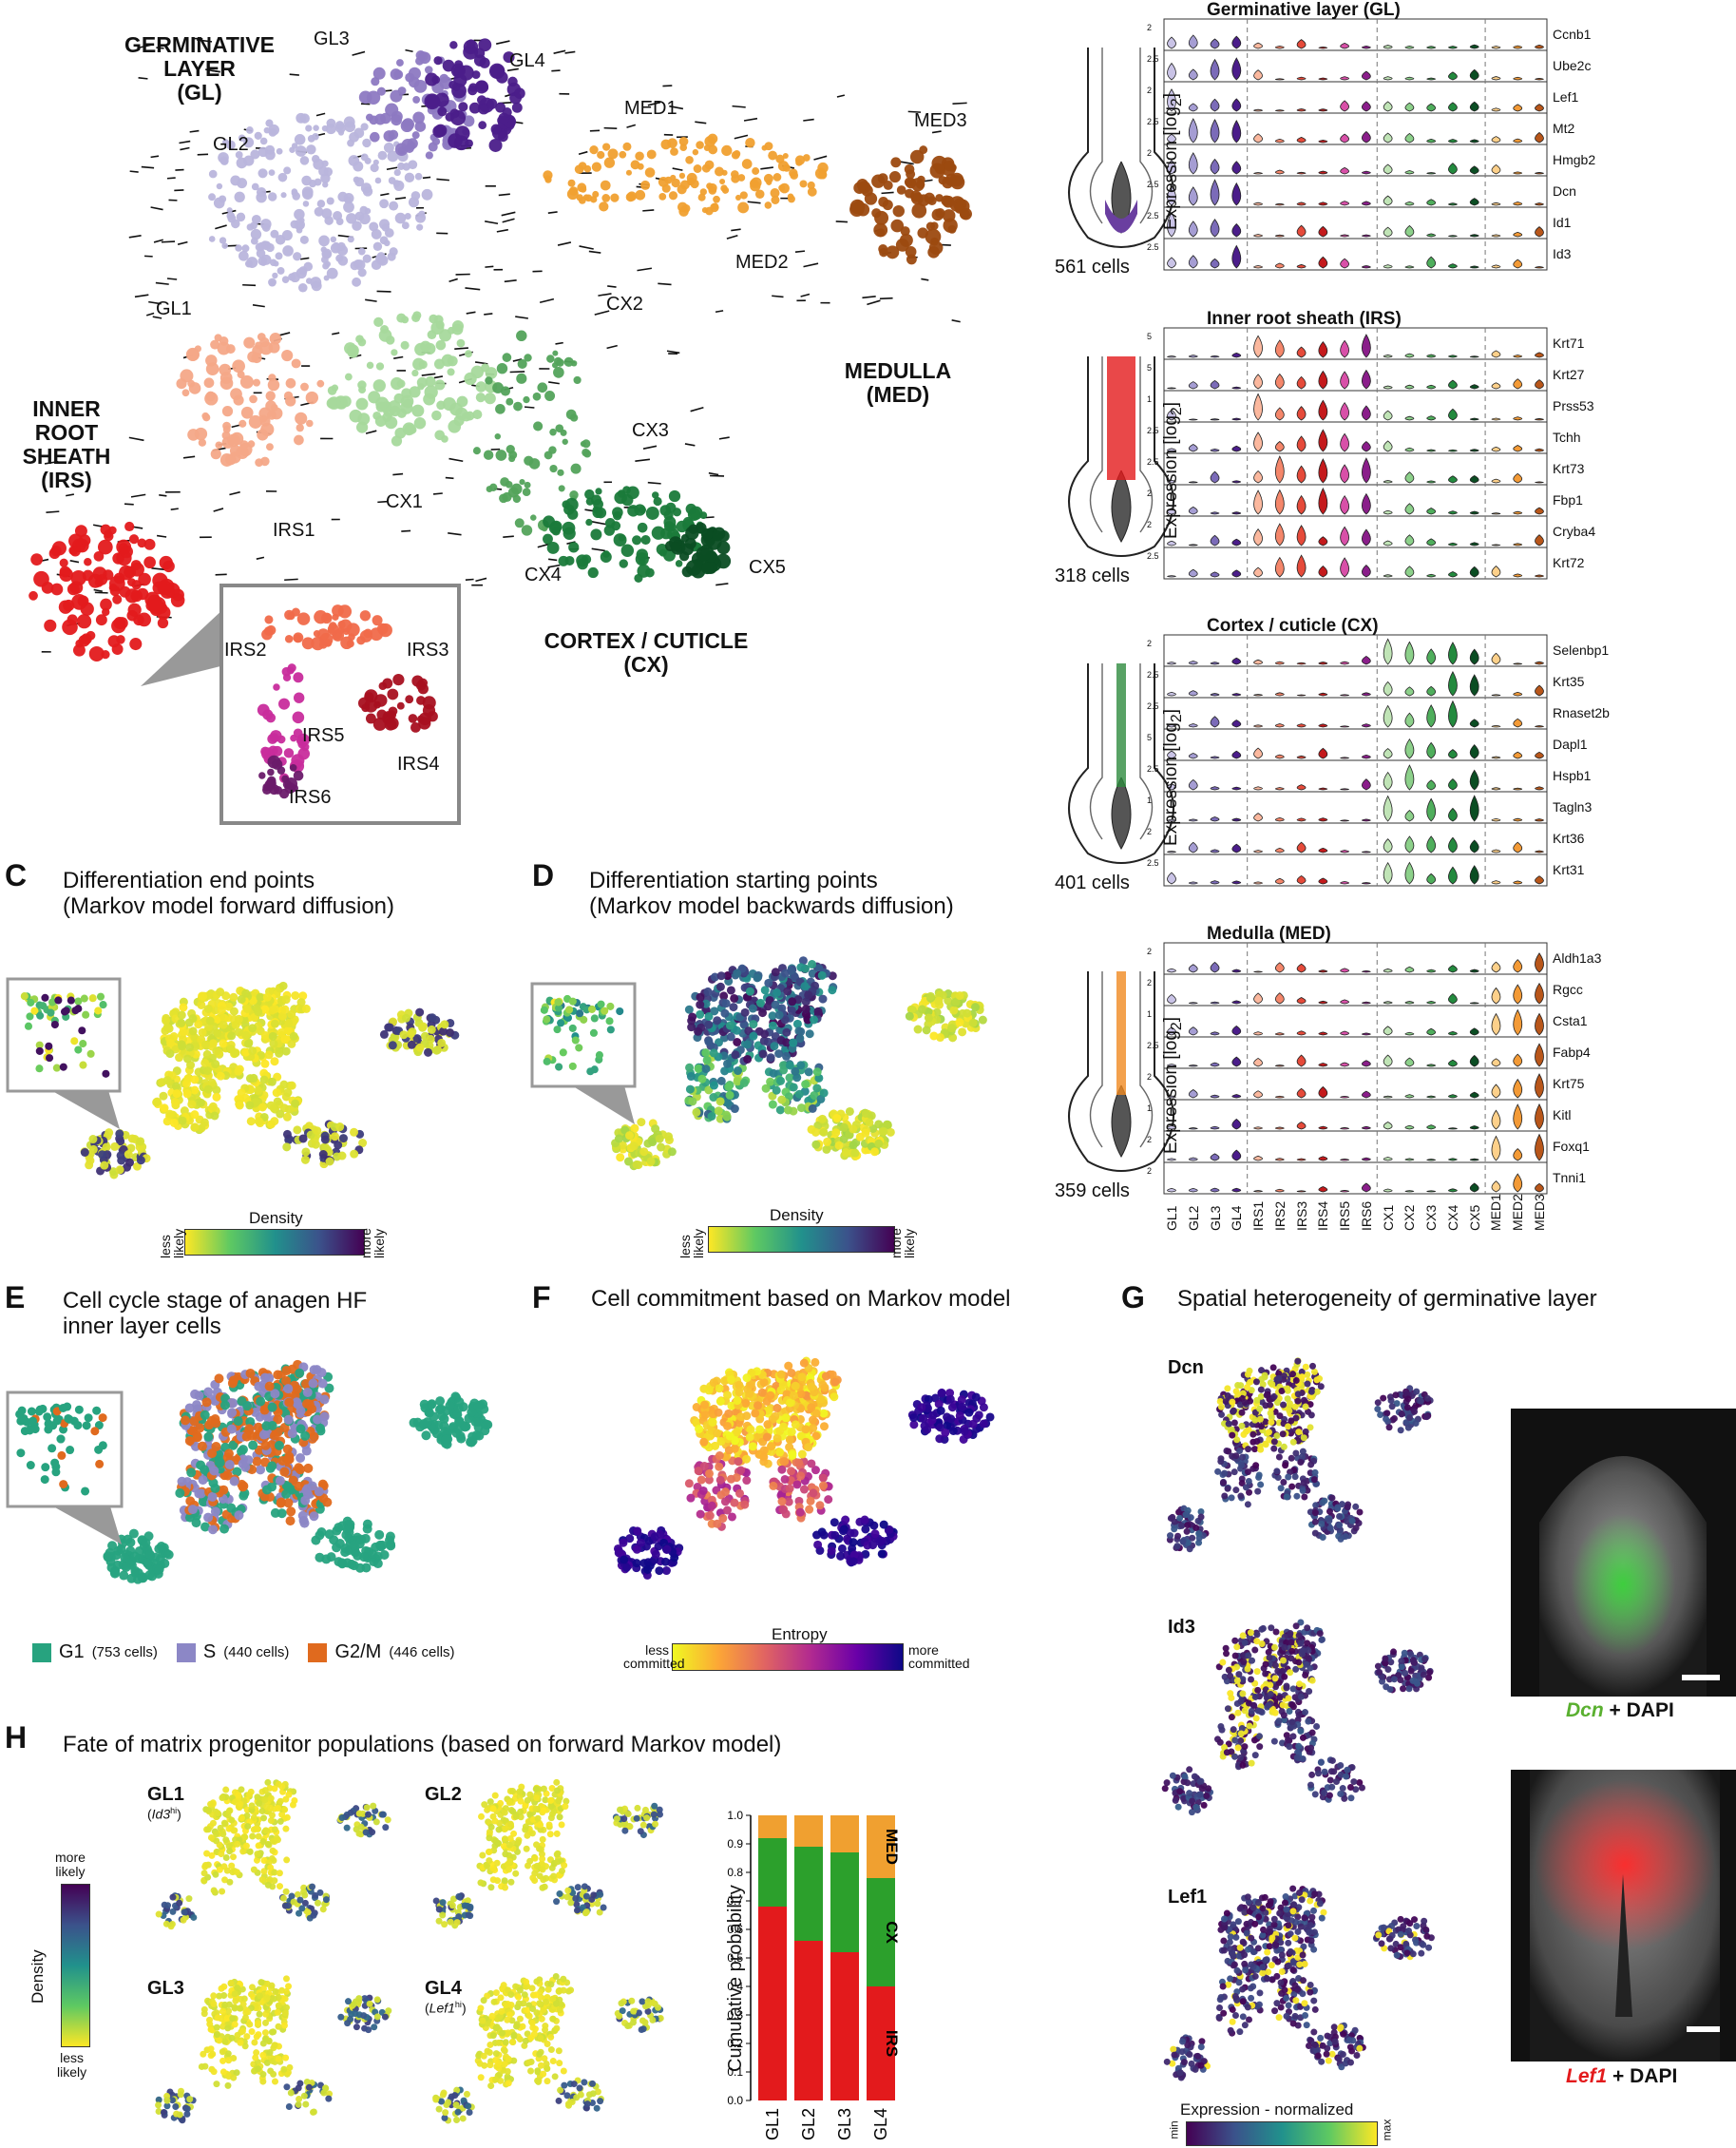 Image resolution: width=1736 pixels, height=2148 pixels. What do you see at coordinates (1569, 343) in the screenshot?
I see `gene-name: Krt71` at bounding box center [1569, 343].